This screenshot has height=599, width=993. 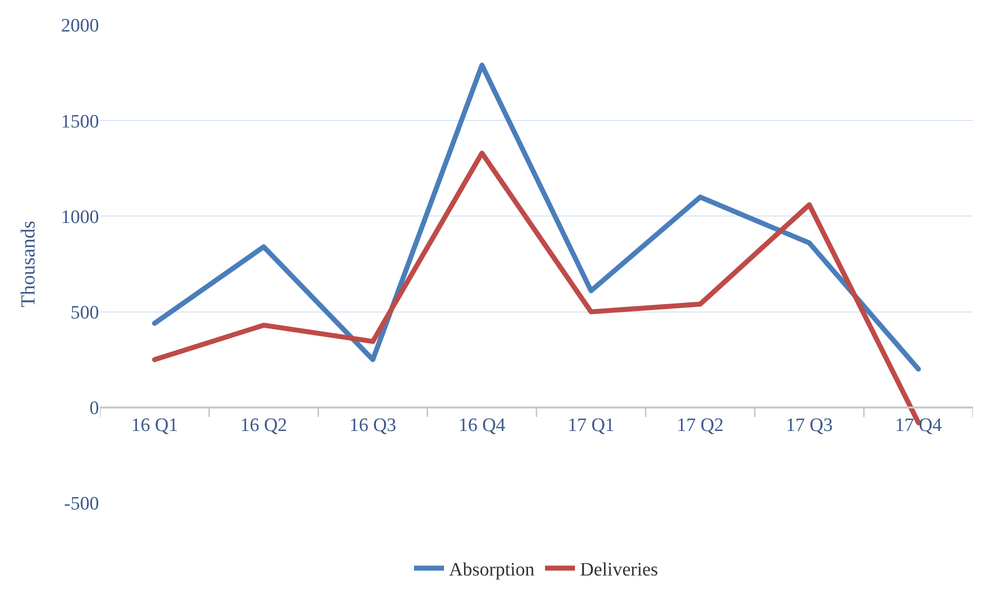 I want to click on y-tick-label: 2000, so click(x=80, y=26).